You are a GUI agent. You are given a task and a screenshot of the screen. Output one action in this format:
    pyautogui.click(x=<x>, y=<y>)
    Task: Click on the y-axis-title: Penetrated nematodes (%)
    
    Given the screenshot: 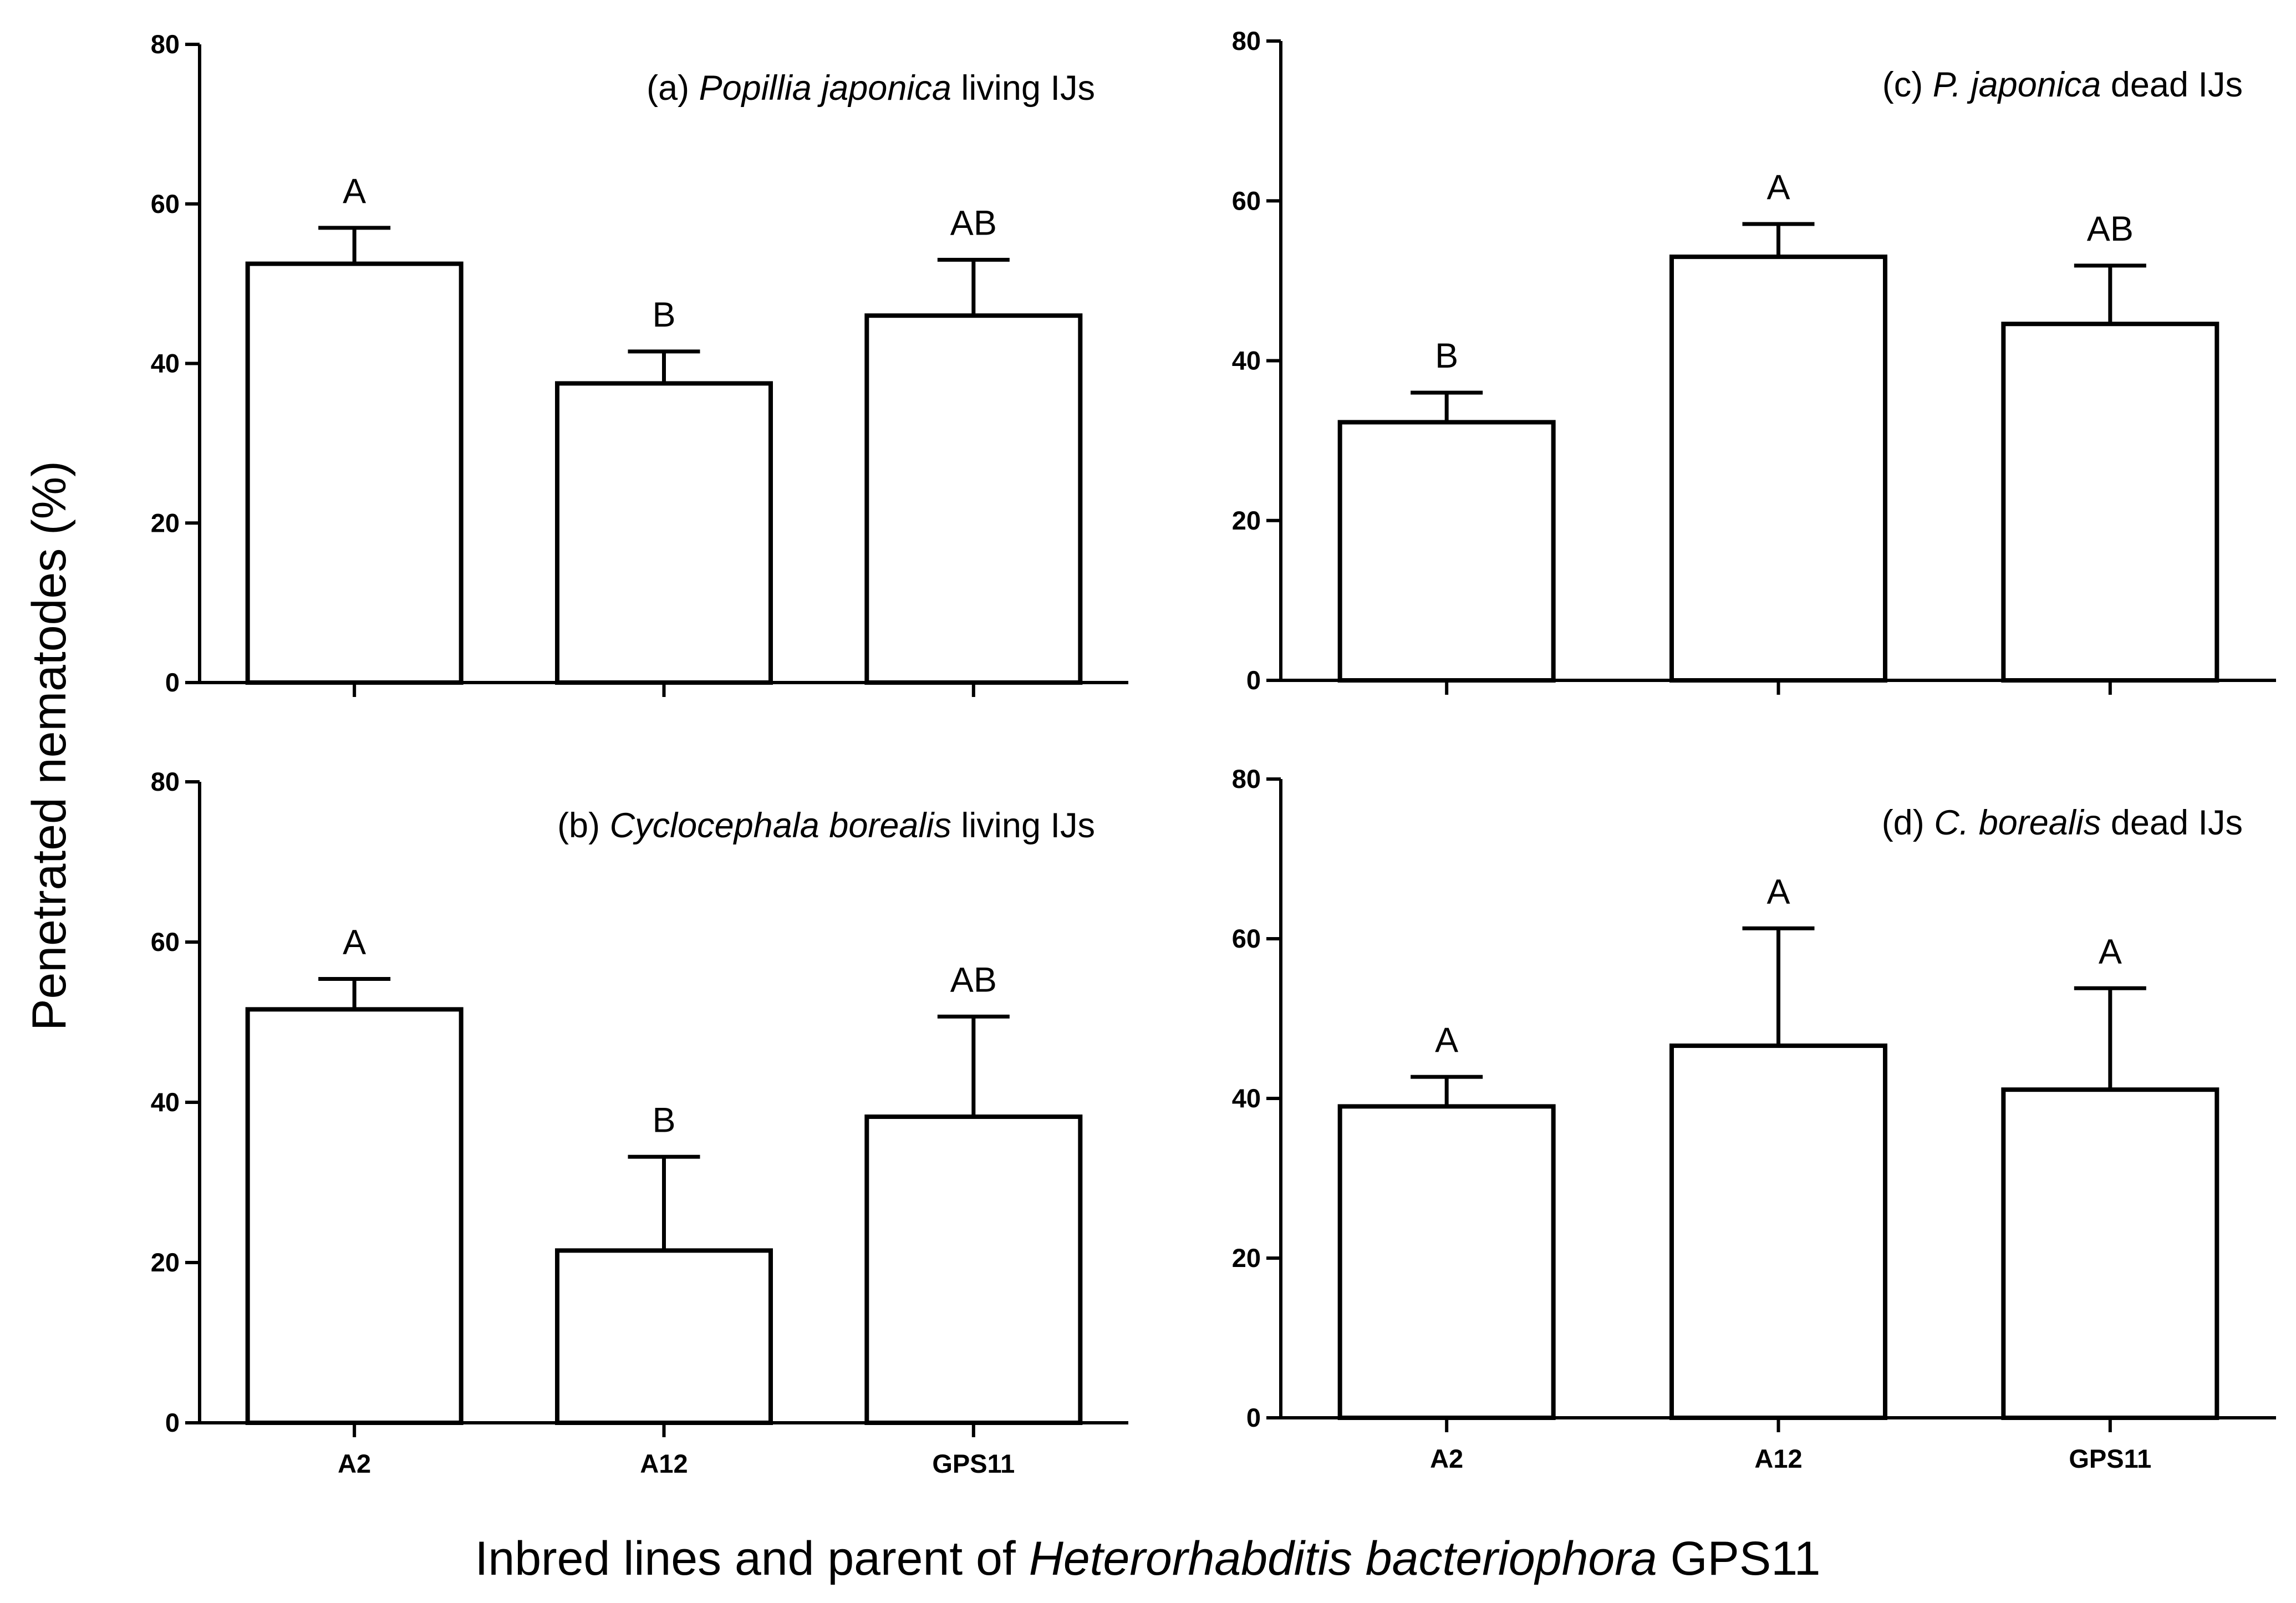 What is the action you would take?
    pyautogui.click(x=50, y=746)
    